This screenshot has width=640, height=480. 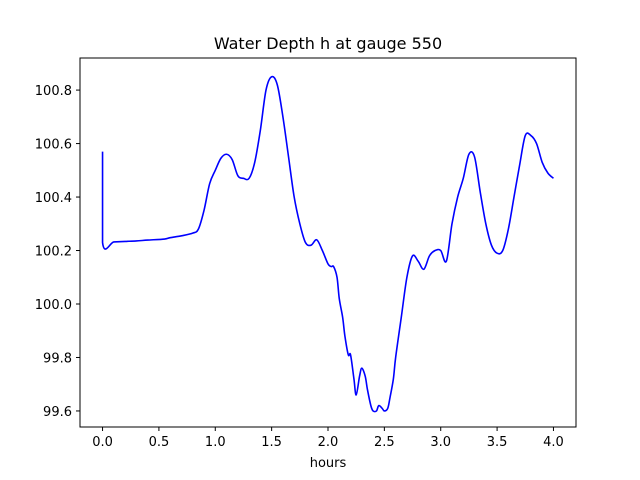 What do you see at coordinates (53, 91) in the screenshot?
I see `y-tick-label: 100.8` at bounding box center [53, 91].